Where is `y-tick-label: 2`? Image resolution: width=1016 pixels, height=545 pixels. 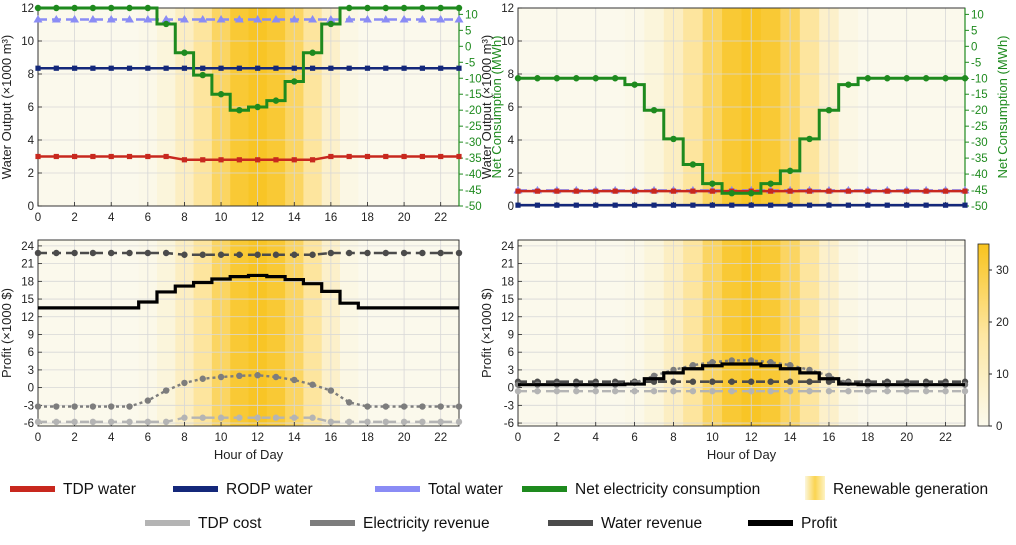 y-tick-label: 2 is located at coordinates (511, 174).